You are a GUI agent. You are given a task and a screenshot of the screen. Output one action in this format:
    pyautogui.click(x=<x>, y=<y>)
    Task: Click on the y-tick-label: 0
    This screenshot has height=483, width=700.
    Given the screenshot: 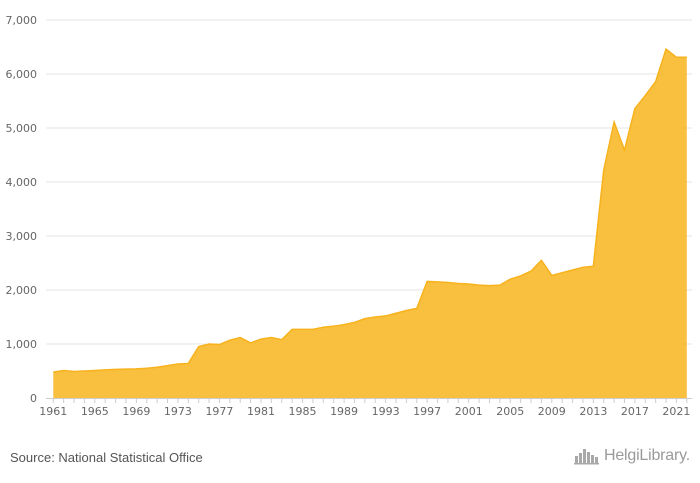 What is the action you would take?
    pyautogui.click(x=33, y=398)
    